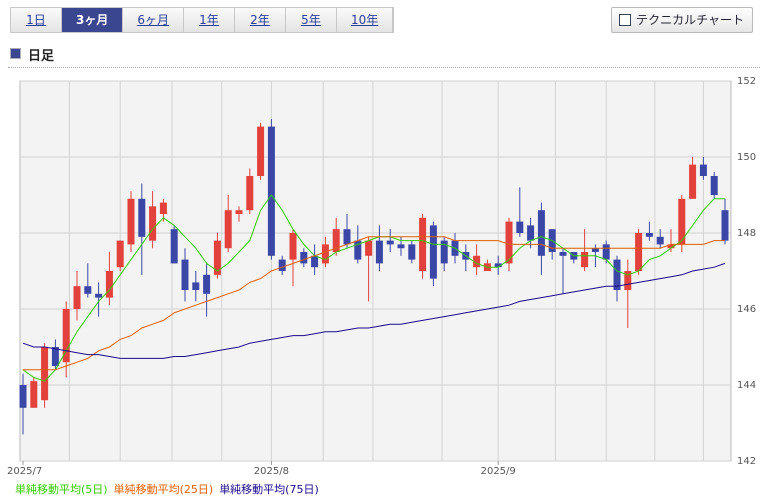 Image resolution: width=768 pixels, height=500 pixels. I want to click on range-tabs: 1日 3ヶ月 6ヶ月 1年 2年 5年 10年, so click(202, 20).